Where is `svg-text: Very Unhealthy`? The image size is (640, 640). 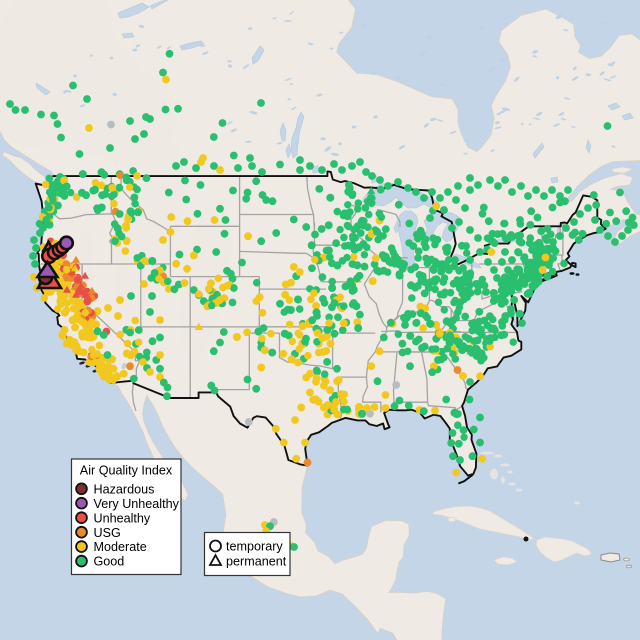
svg-text: Very Unhealthy is located at coordinates (137, 504).